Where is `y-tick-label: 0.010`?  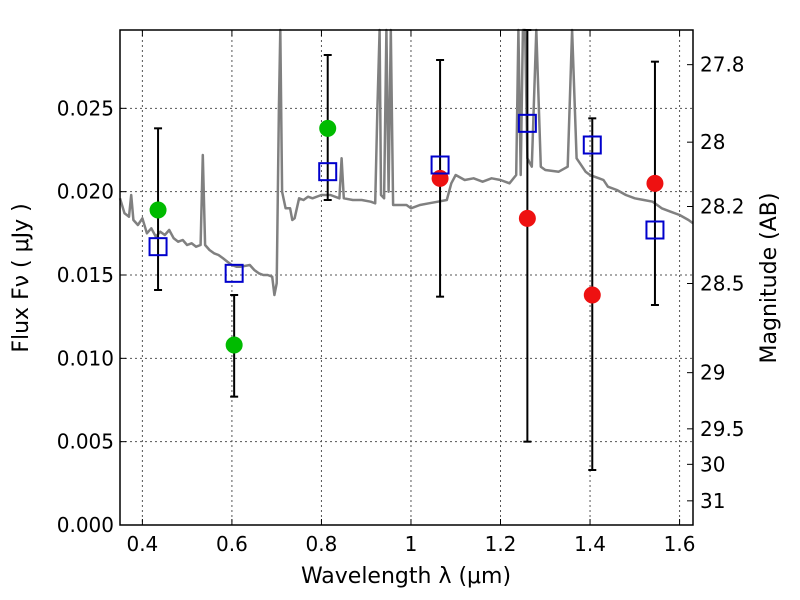 y-tick-label: 0.010 is located at coordinates (85, 358).